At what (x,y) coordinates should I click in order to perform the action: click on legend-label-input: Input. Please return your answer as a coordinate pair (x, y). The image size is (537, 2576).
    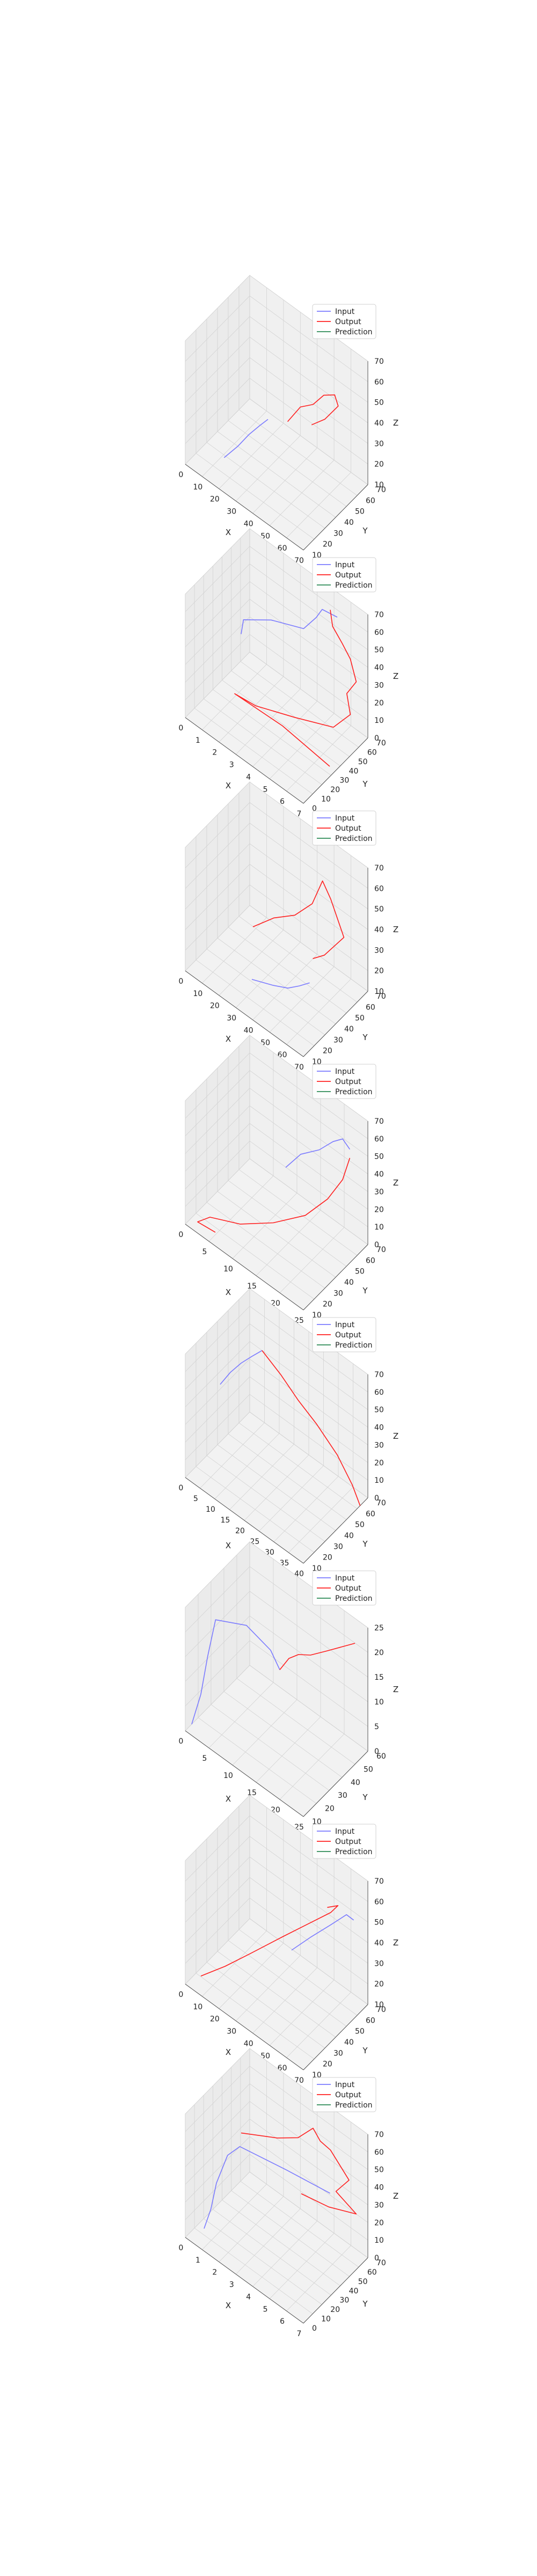
    Looking at the image, I should click on (345, 818).